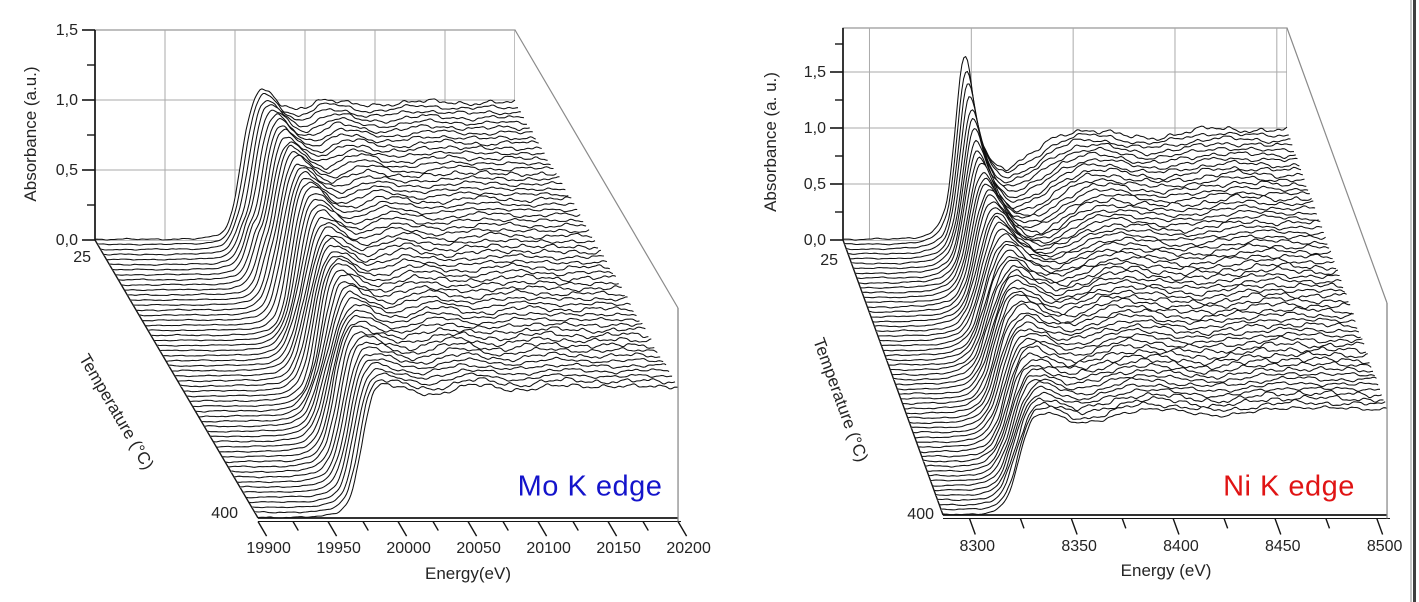 The image size is (1419, 602). What do you see at coordinates (1414, 301) in the screenshot?
I see `window-border-dark` at bounding box center [1414, 301].